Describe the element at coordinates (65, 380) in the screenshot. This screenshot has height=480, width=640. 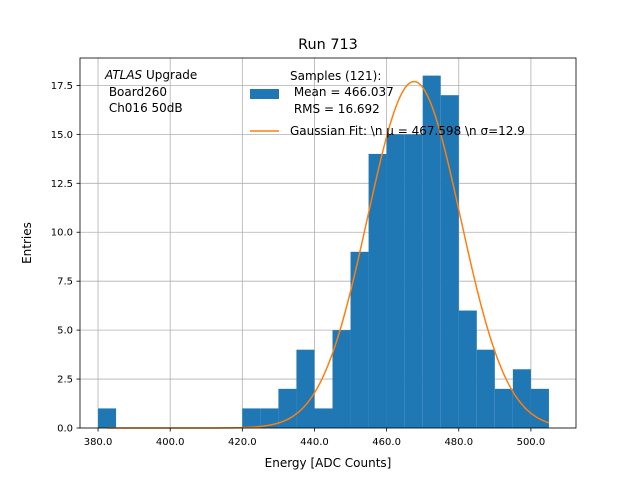
I see `y-tick-label: 2.5` at that location.